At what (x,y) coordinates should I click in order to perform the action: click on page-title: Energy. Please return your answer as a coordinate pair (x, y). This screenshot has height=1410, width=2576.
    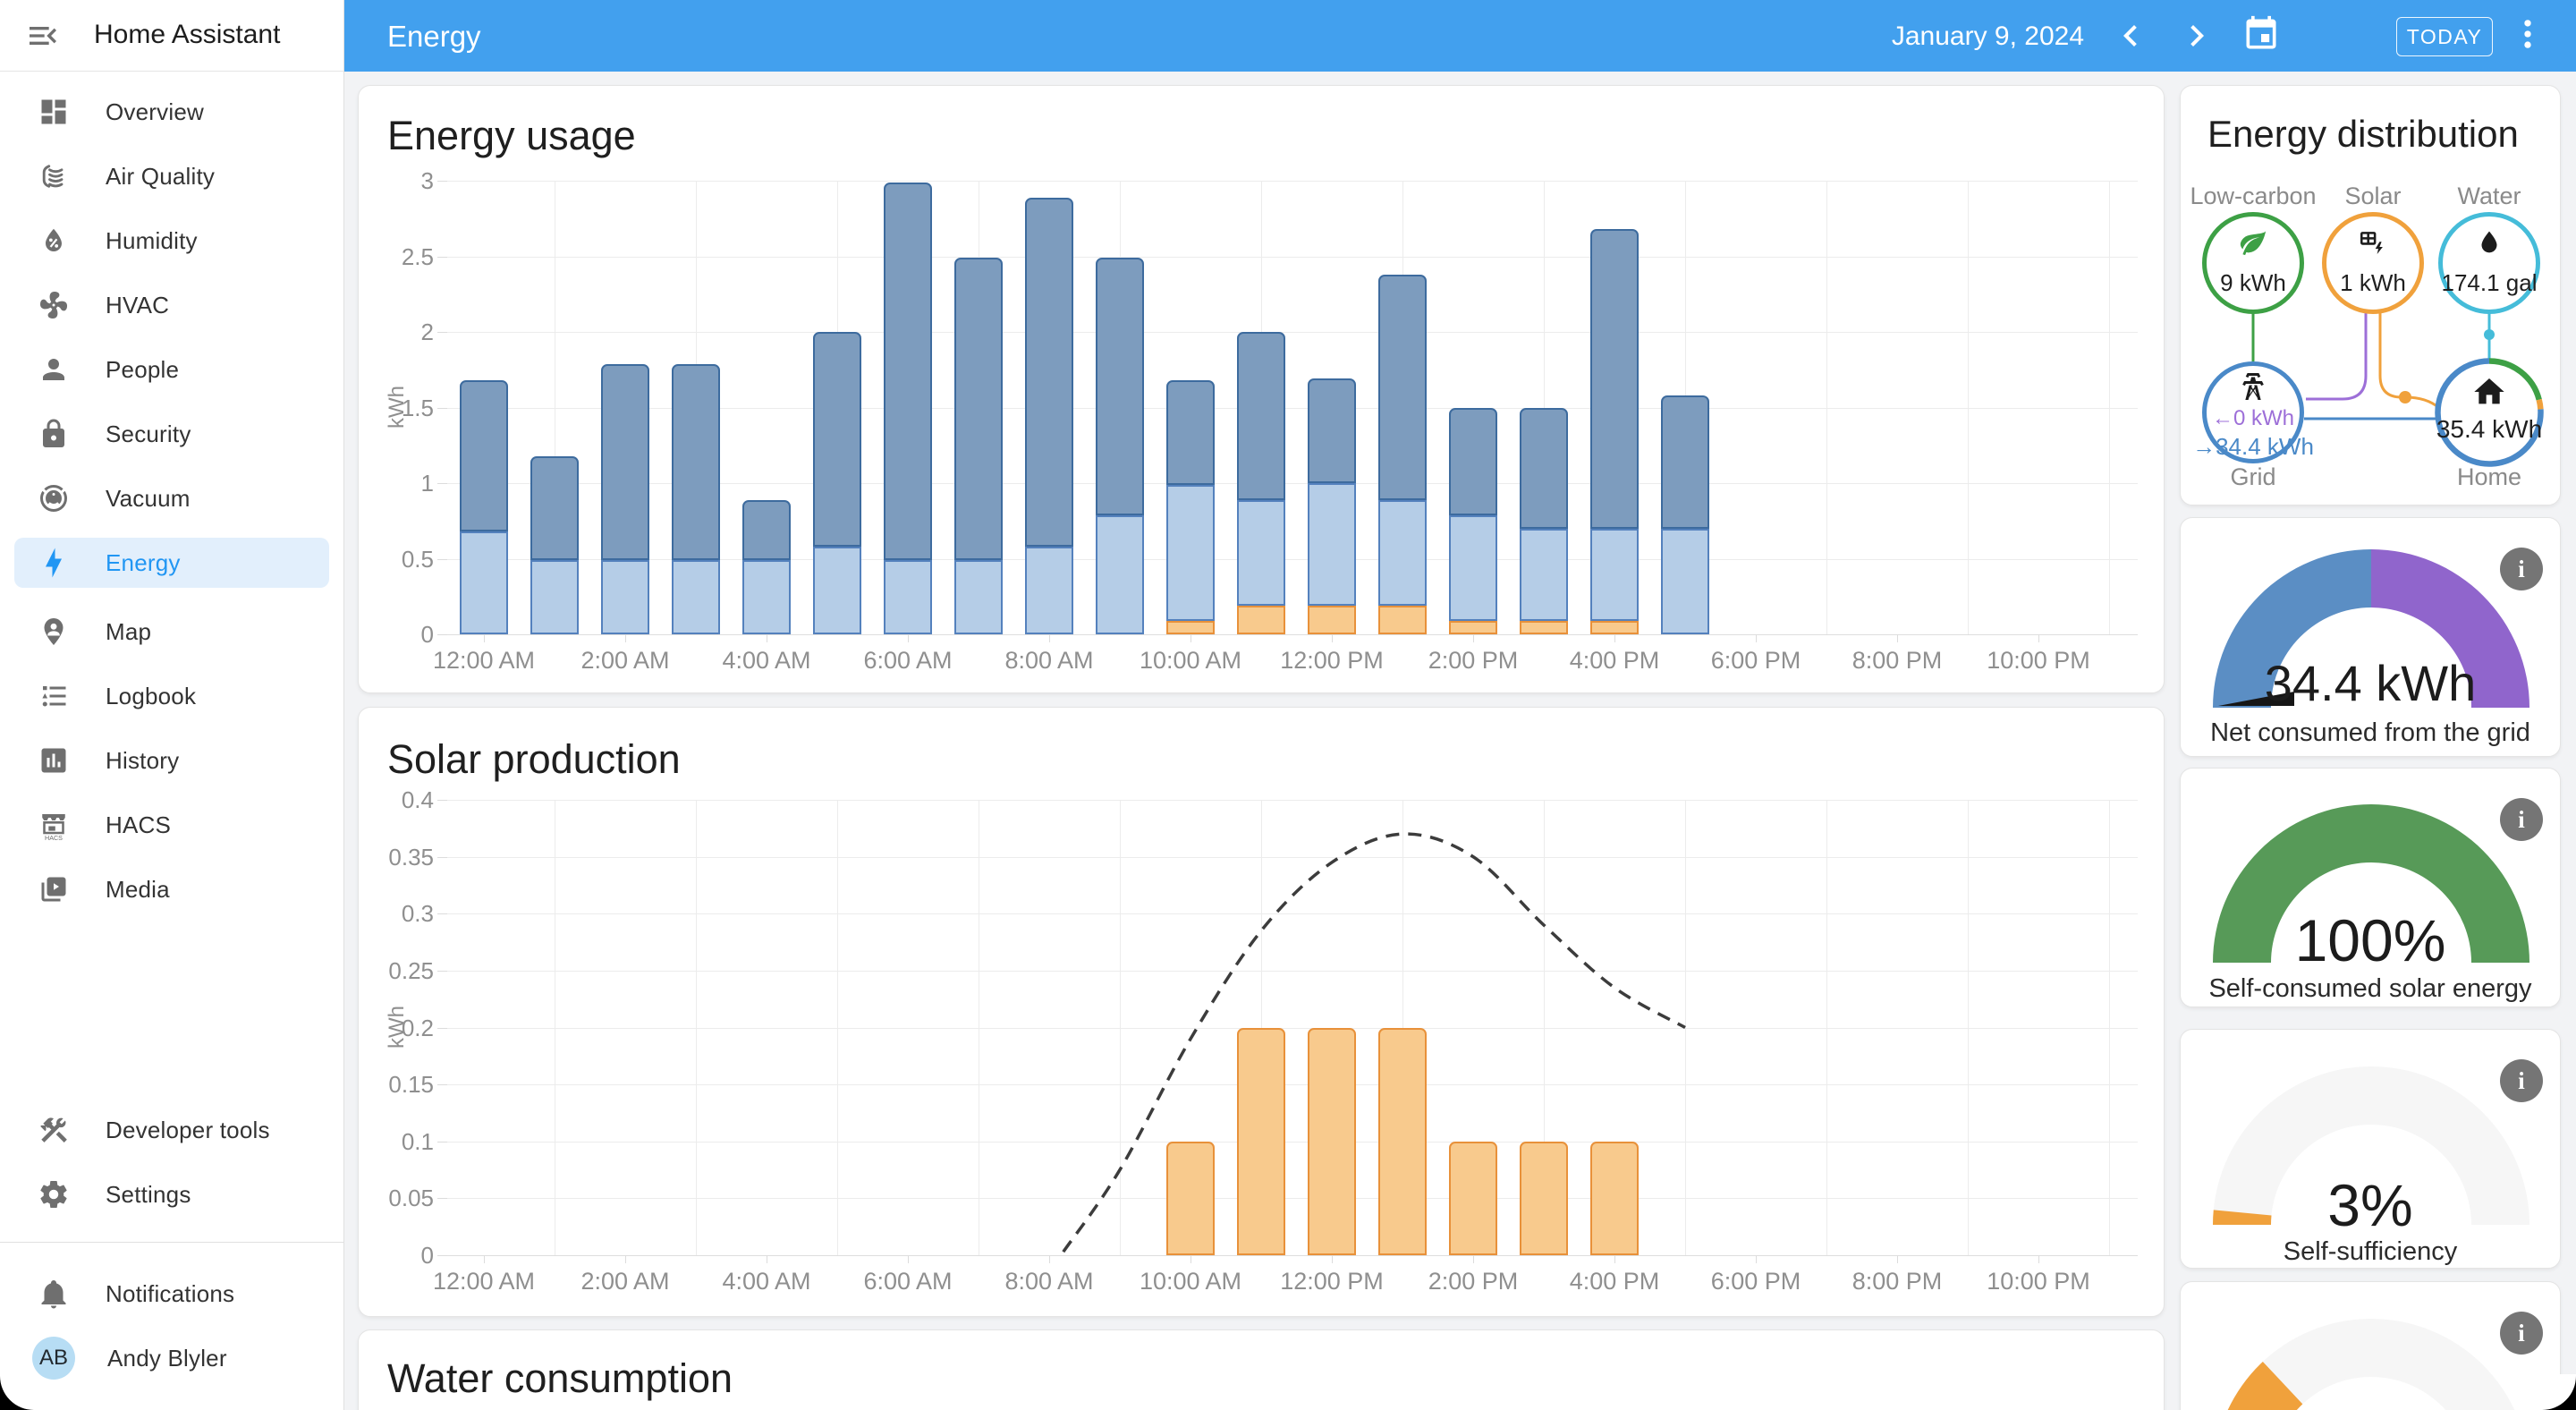
    Looking at the image, I should click on (434, 36).